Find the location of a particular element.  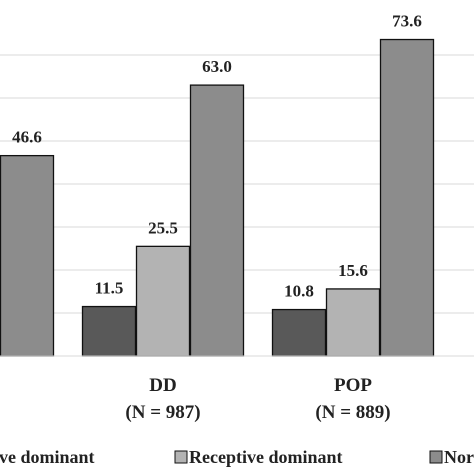

legend-label-3: Nor is located at coordinates (459, 457).